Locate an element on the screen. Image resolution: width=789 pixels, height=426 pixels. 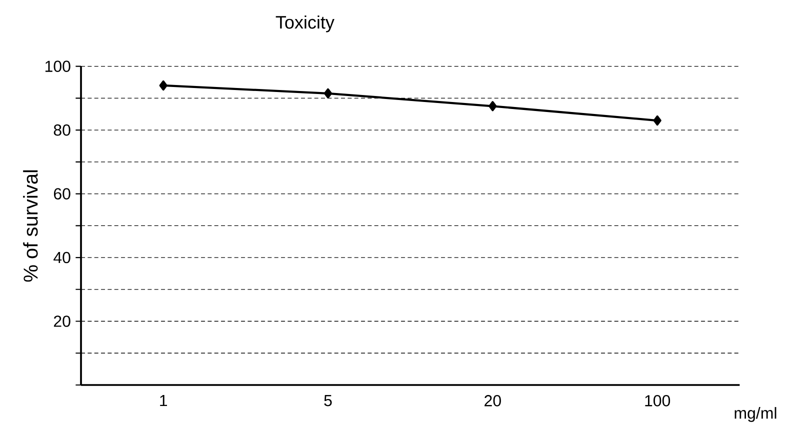
y-tick-label: 60 is located at coordinates (62, 194).